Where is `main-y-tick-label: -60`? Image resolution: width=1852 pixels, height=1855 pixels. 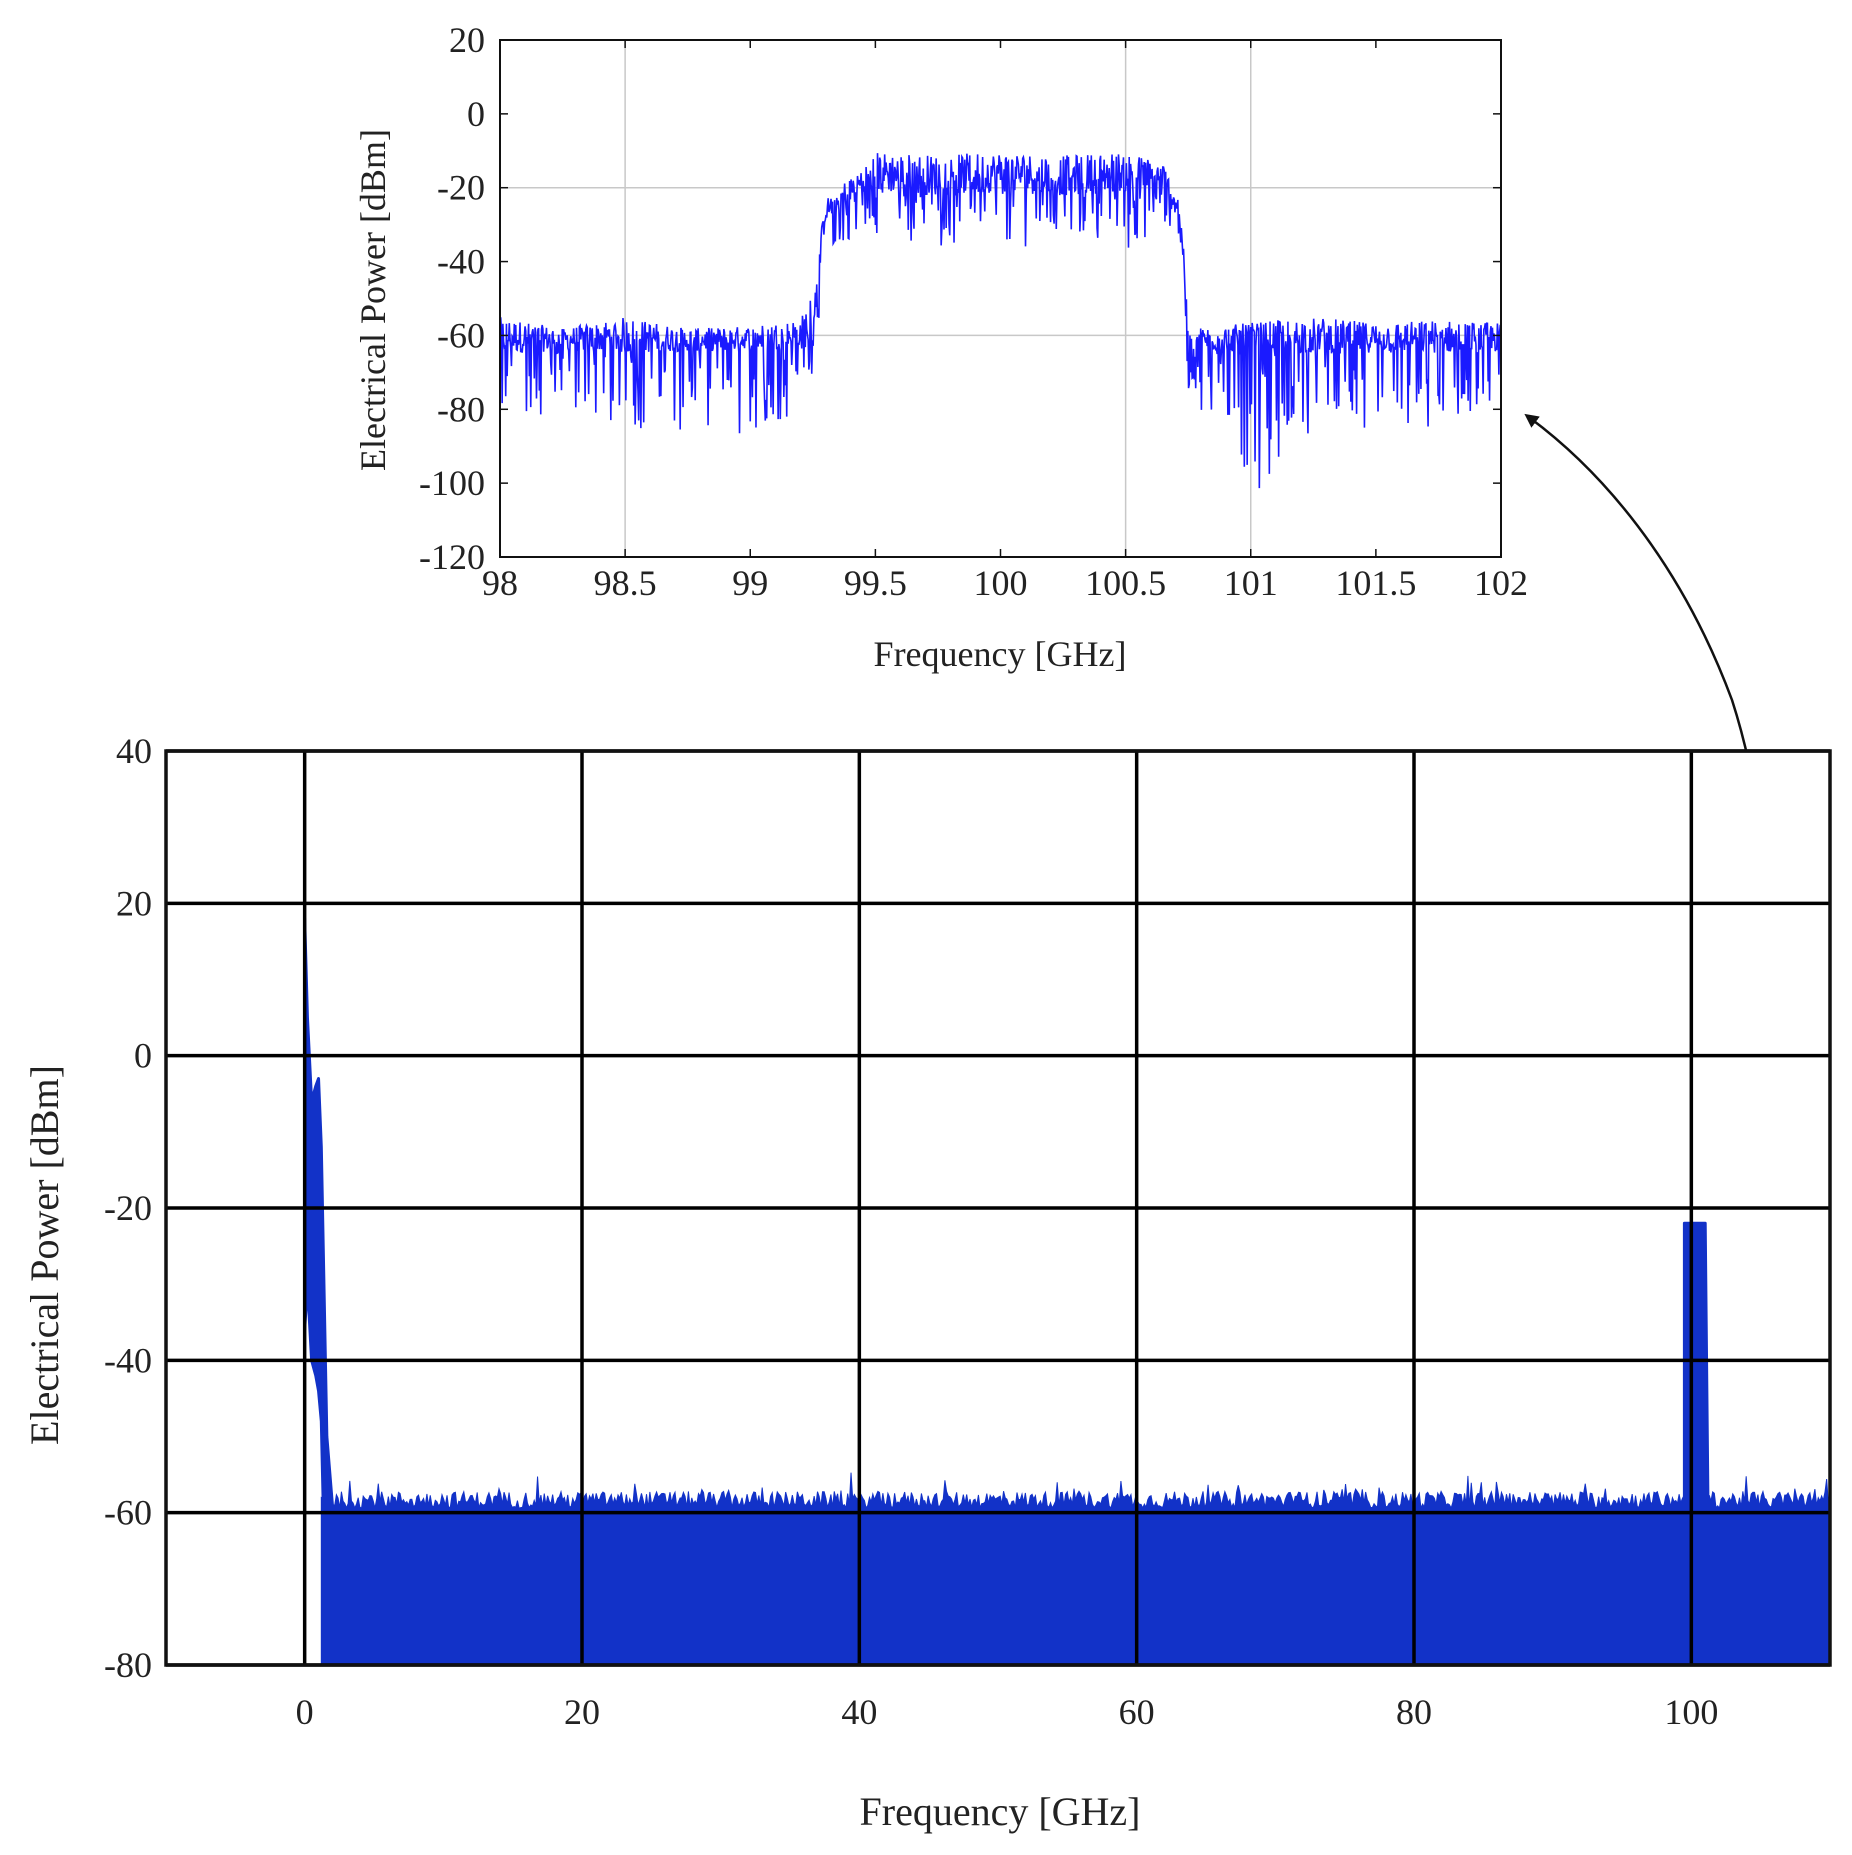
main-y-tick-label: -60 is located at coordinates (128, 1513).